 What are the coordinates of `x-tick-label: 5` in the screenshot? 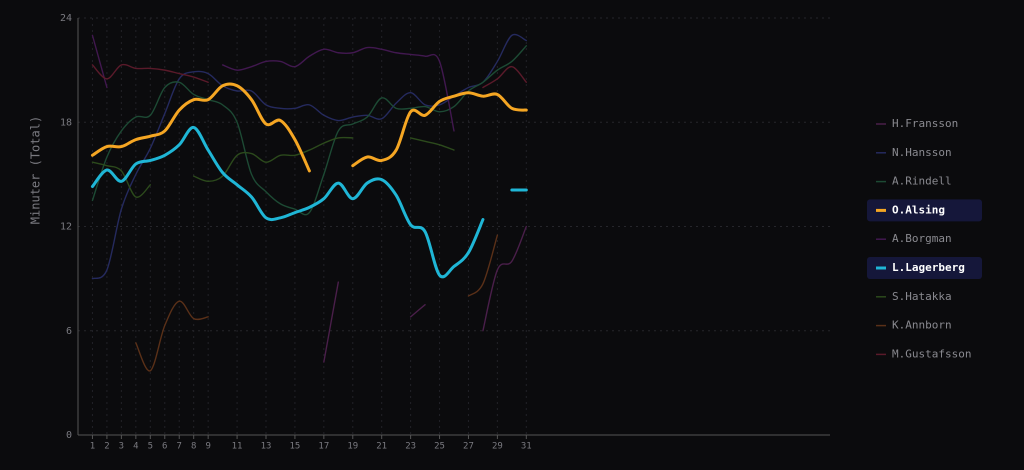 It's located at (150, 447).